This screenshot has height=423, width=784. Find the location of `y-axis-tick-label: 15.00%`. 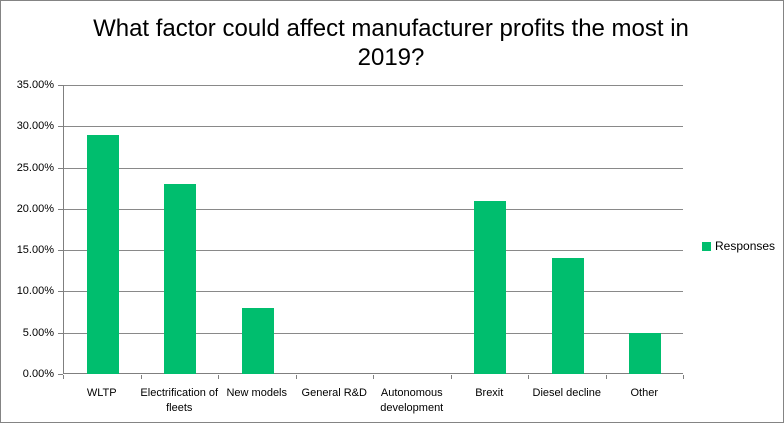

y-axis-tick-label: 15.00% is located at coordinates (35, 250).